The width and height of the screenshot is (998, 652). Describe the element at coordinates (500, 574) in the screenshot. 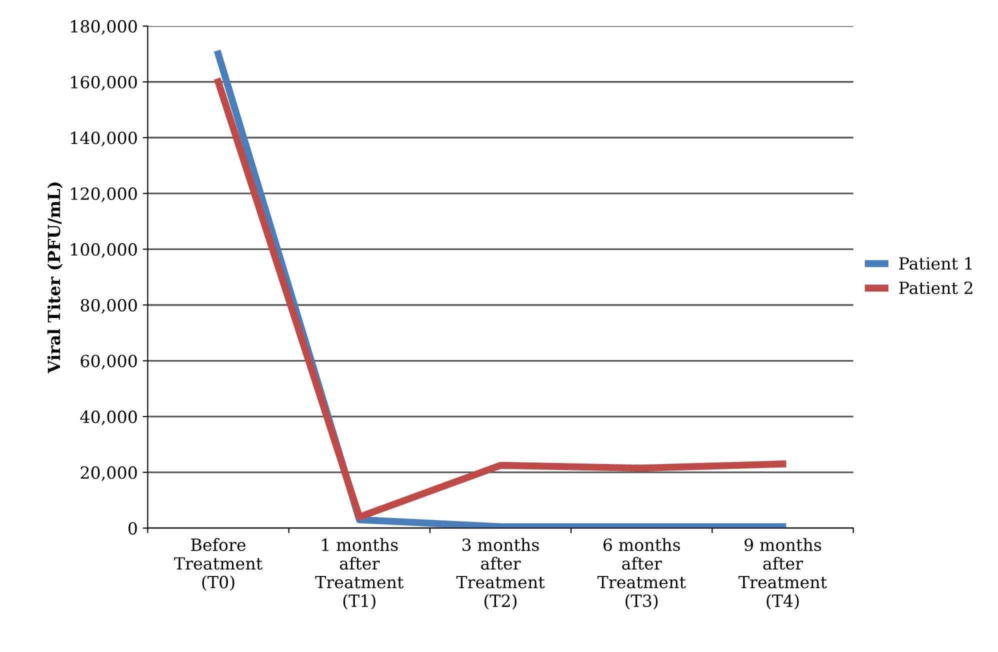

I see `x-tick-label: 3 months after Treatment (T2)` at that location.